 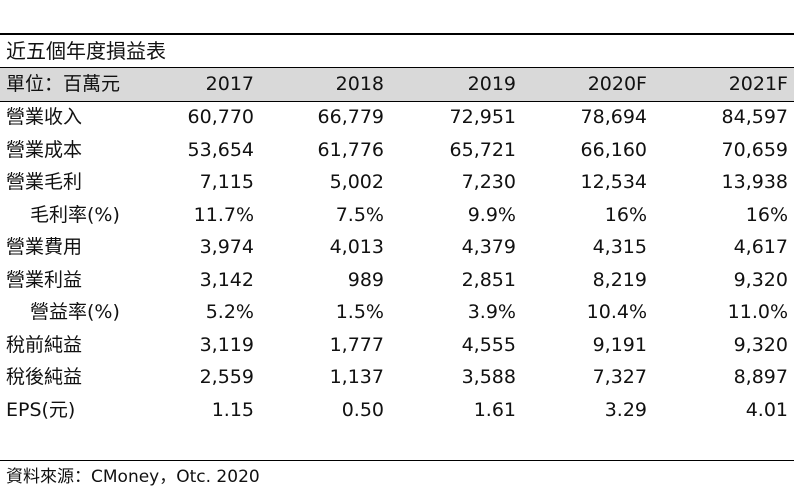 I want to click on table-cell: 1,777, so click(x=356, y=344).